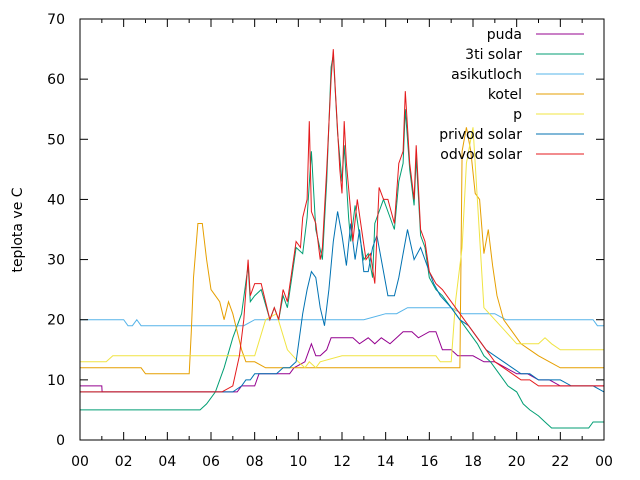  What do you see at coordinates (56, 80) in the screenshot?
I see `y-tick-label: 60` at bounding box center [56, 80].